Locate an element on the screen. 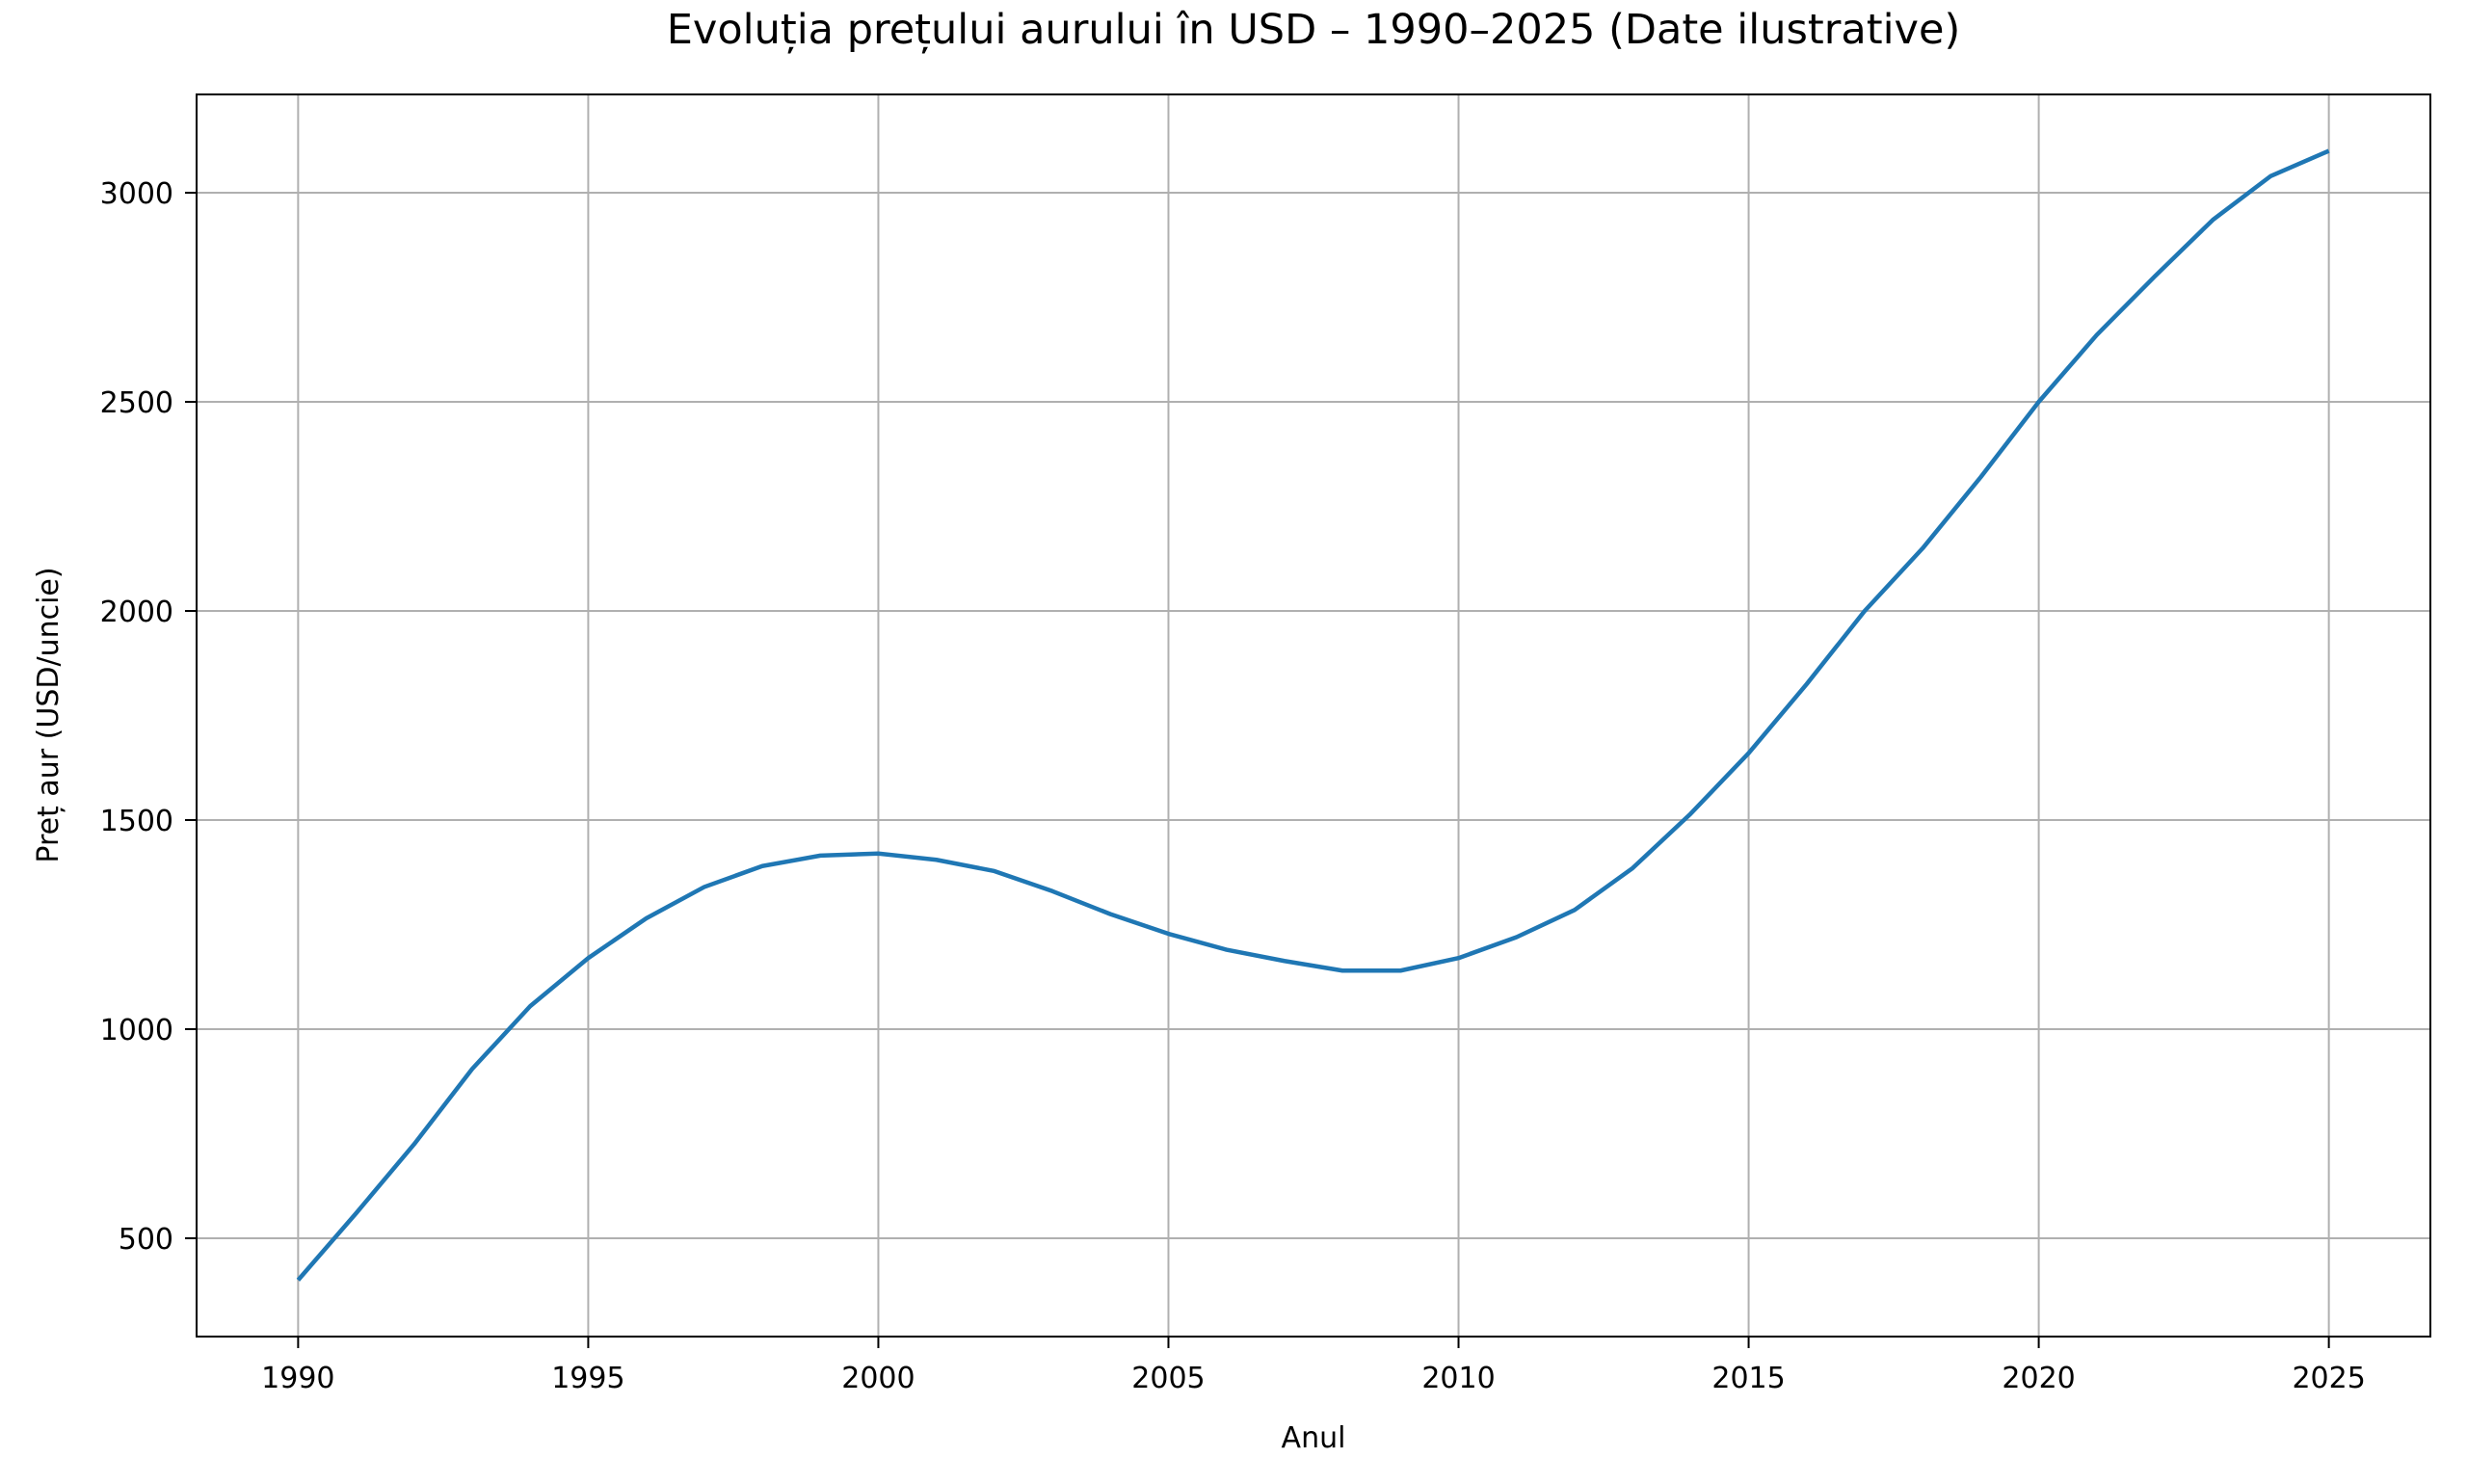 The width and height of the screenshot is (2467, 1484). y-tick-label: 1500 is located at coordinates (136, 821).